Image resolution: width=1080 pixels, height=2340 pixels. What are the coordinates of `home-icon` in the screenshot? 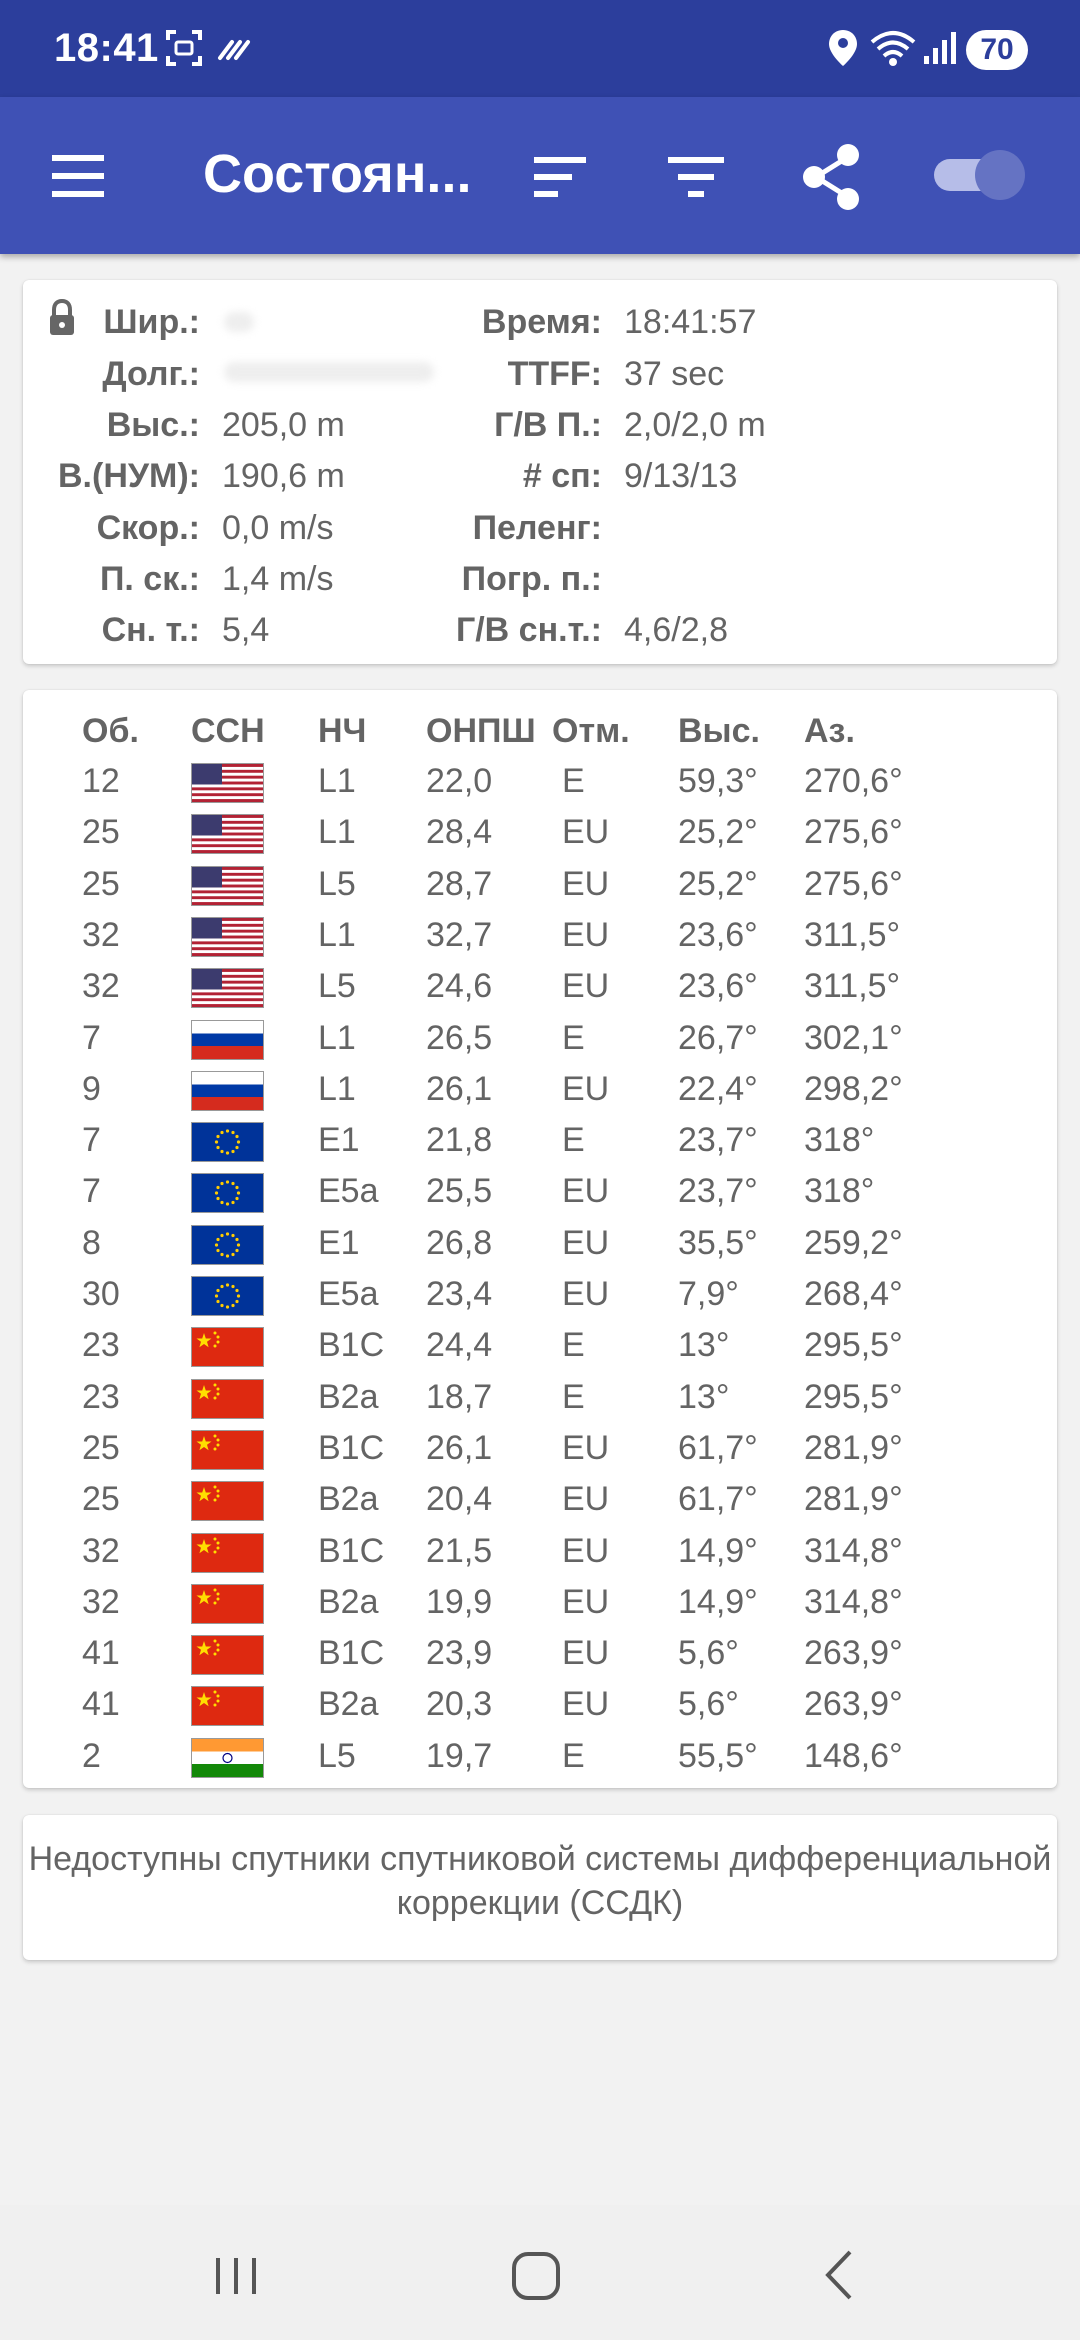 It's located at (536, 2275).